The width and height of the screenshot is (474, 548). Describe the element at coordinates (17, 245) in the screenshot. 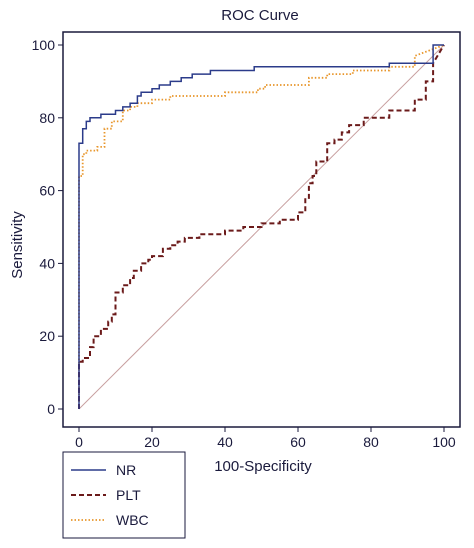

I see `y-axis-label: Sensitivity` at that location.